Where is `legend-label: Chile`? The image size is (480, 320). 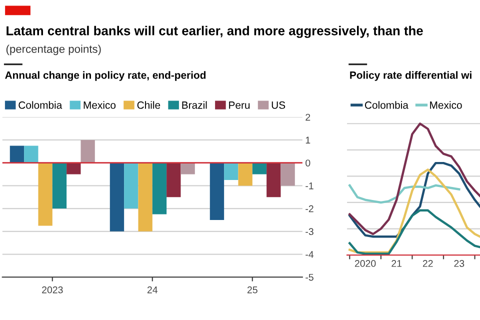
legend-label: Chile is located at coordinates (148, 105).